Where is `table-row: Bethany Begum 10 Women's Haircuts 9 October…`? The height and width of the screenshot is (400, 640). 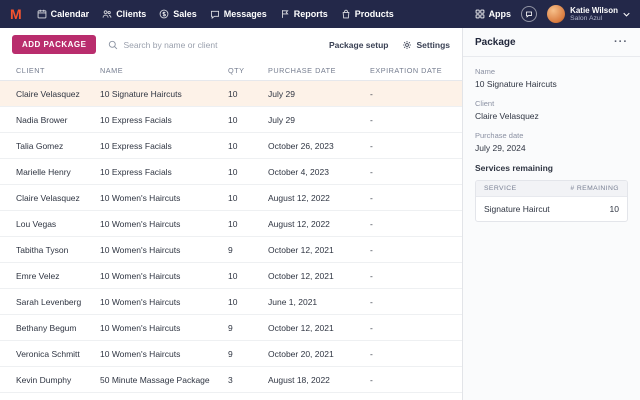 table-row: Bethany Begum 10 Women's Haircuts 9 October… is located at coordinates (231, 328).